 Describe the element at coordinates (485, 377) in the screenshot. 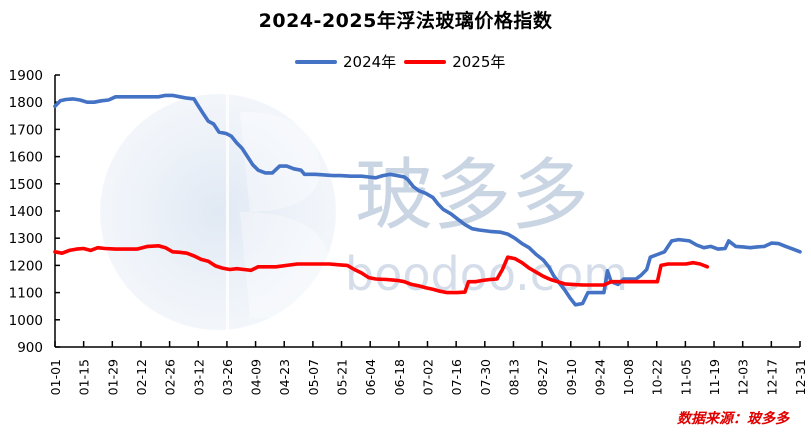

I see `x-tick-label: 07-30` at that location.